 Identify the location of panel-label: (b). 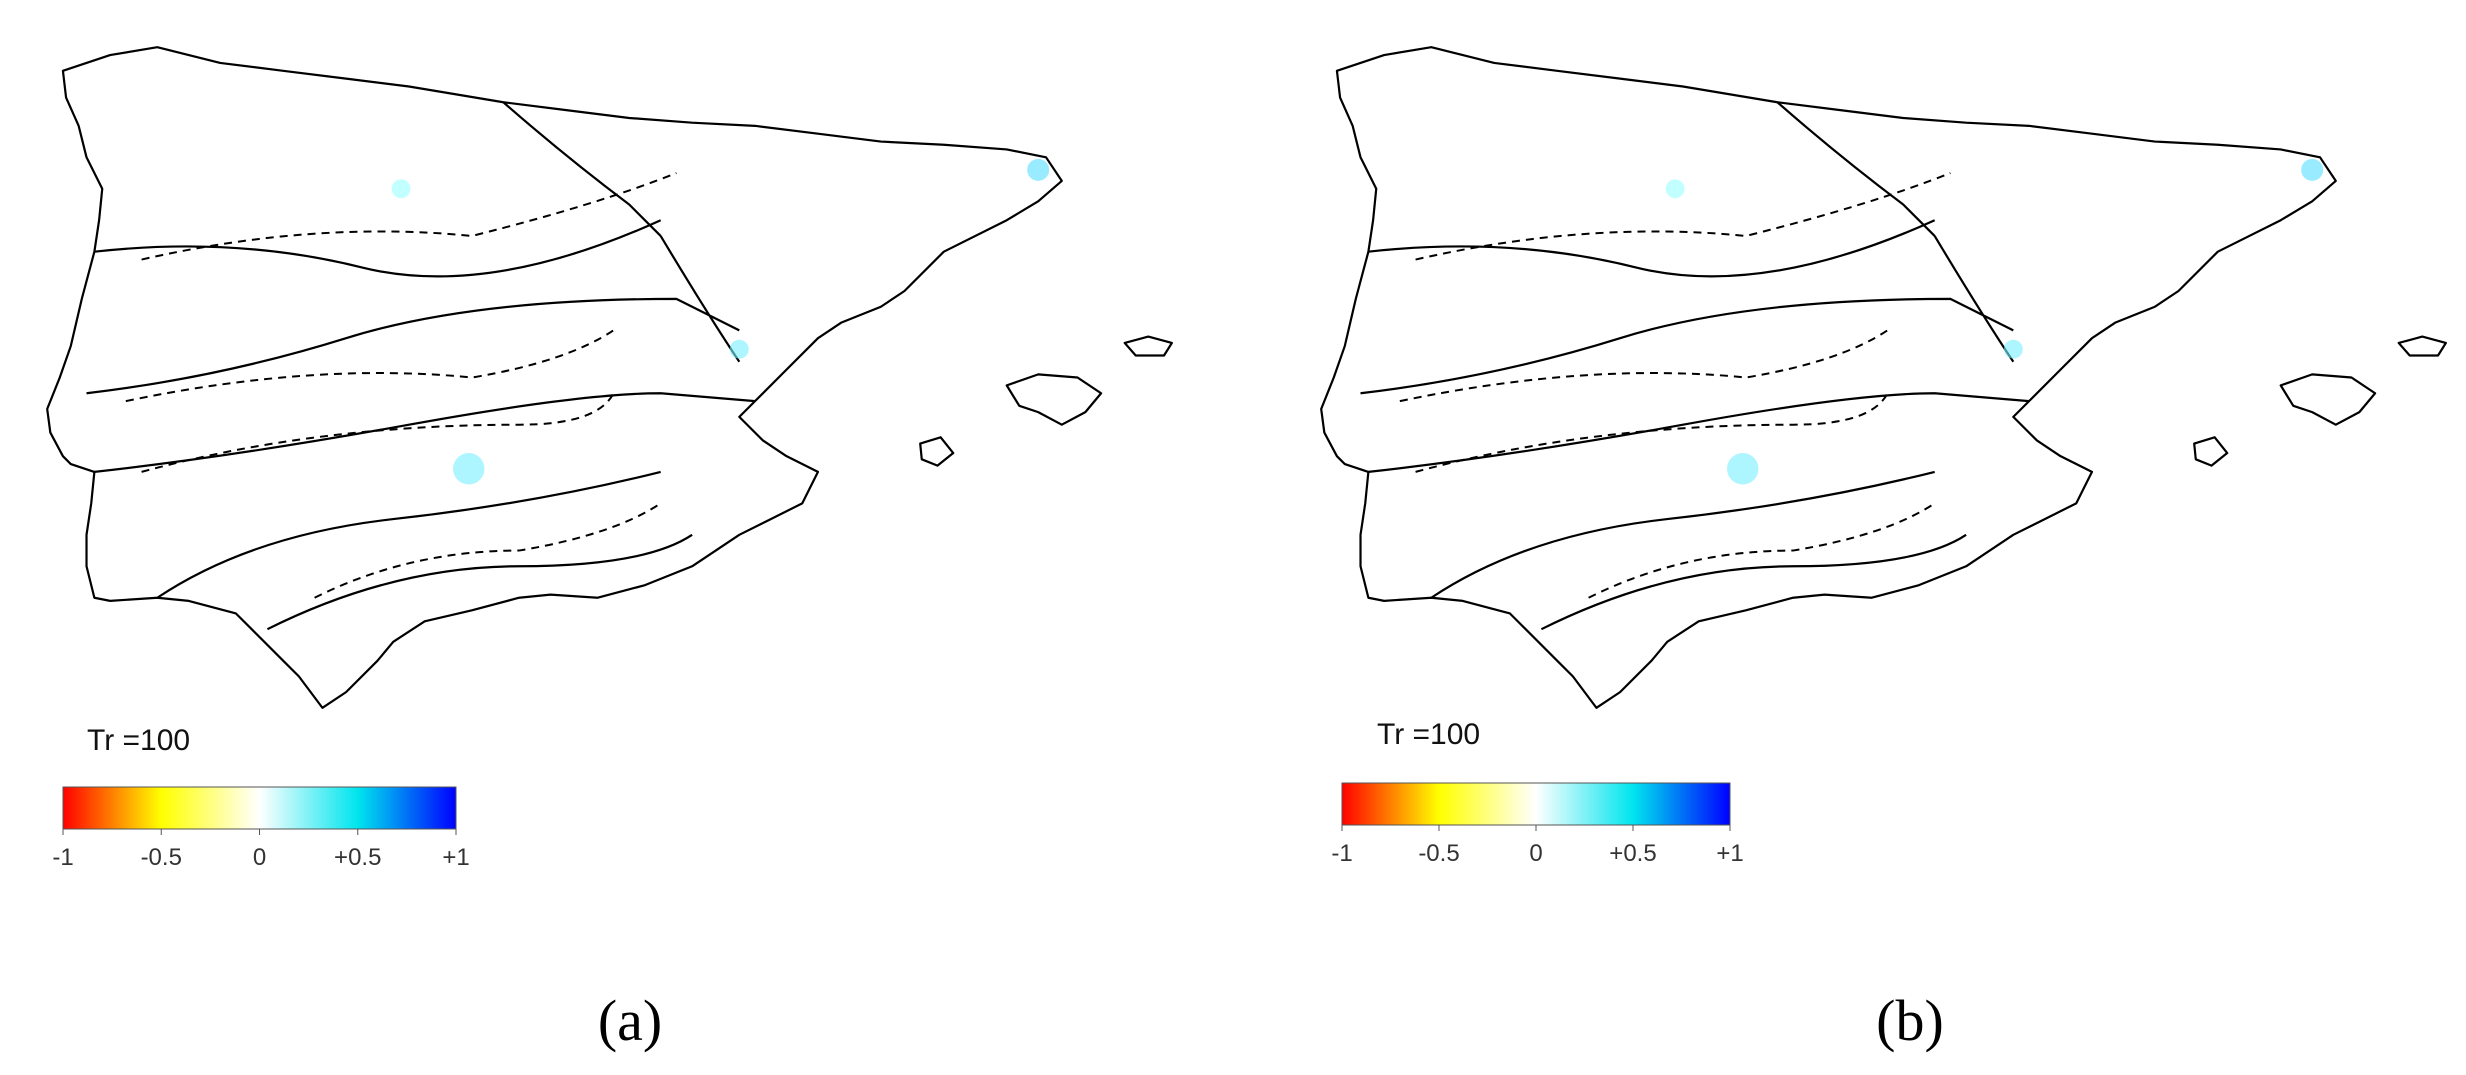
(1910, 1020).